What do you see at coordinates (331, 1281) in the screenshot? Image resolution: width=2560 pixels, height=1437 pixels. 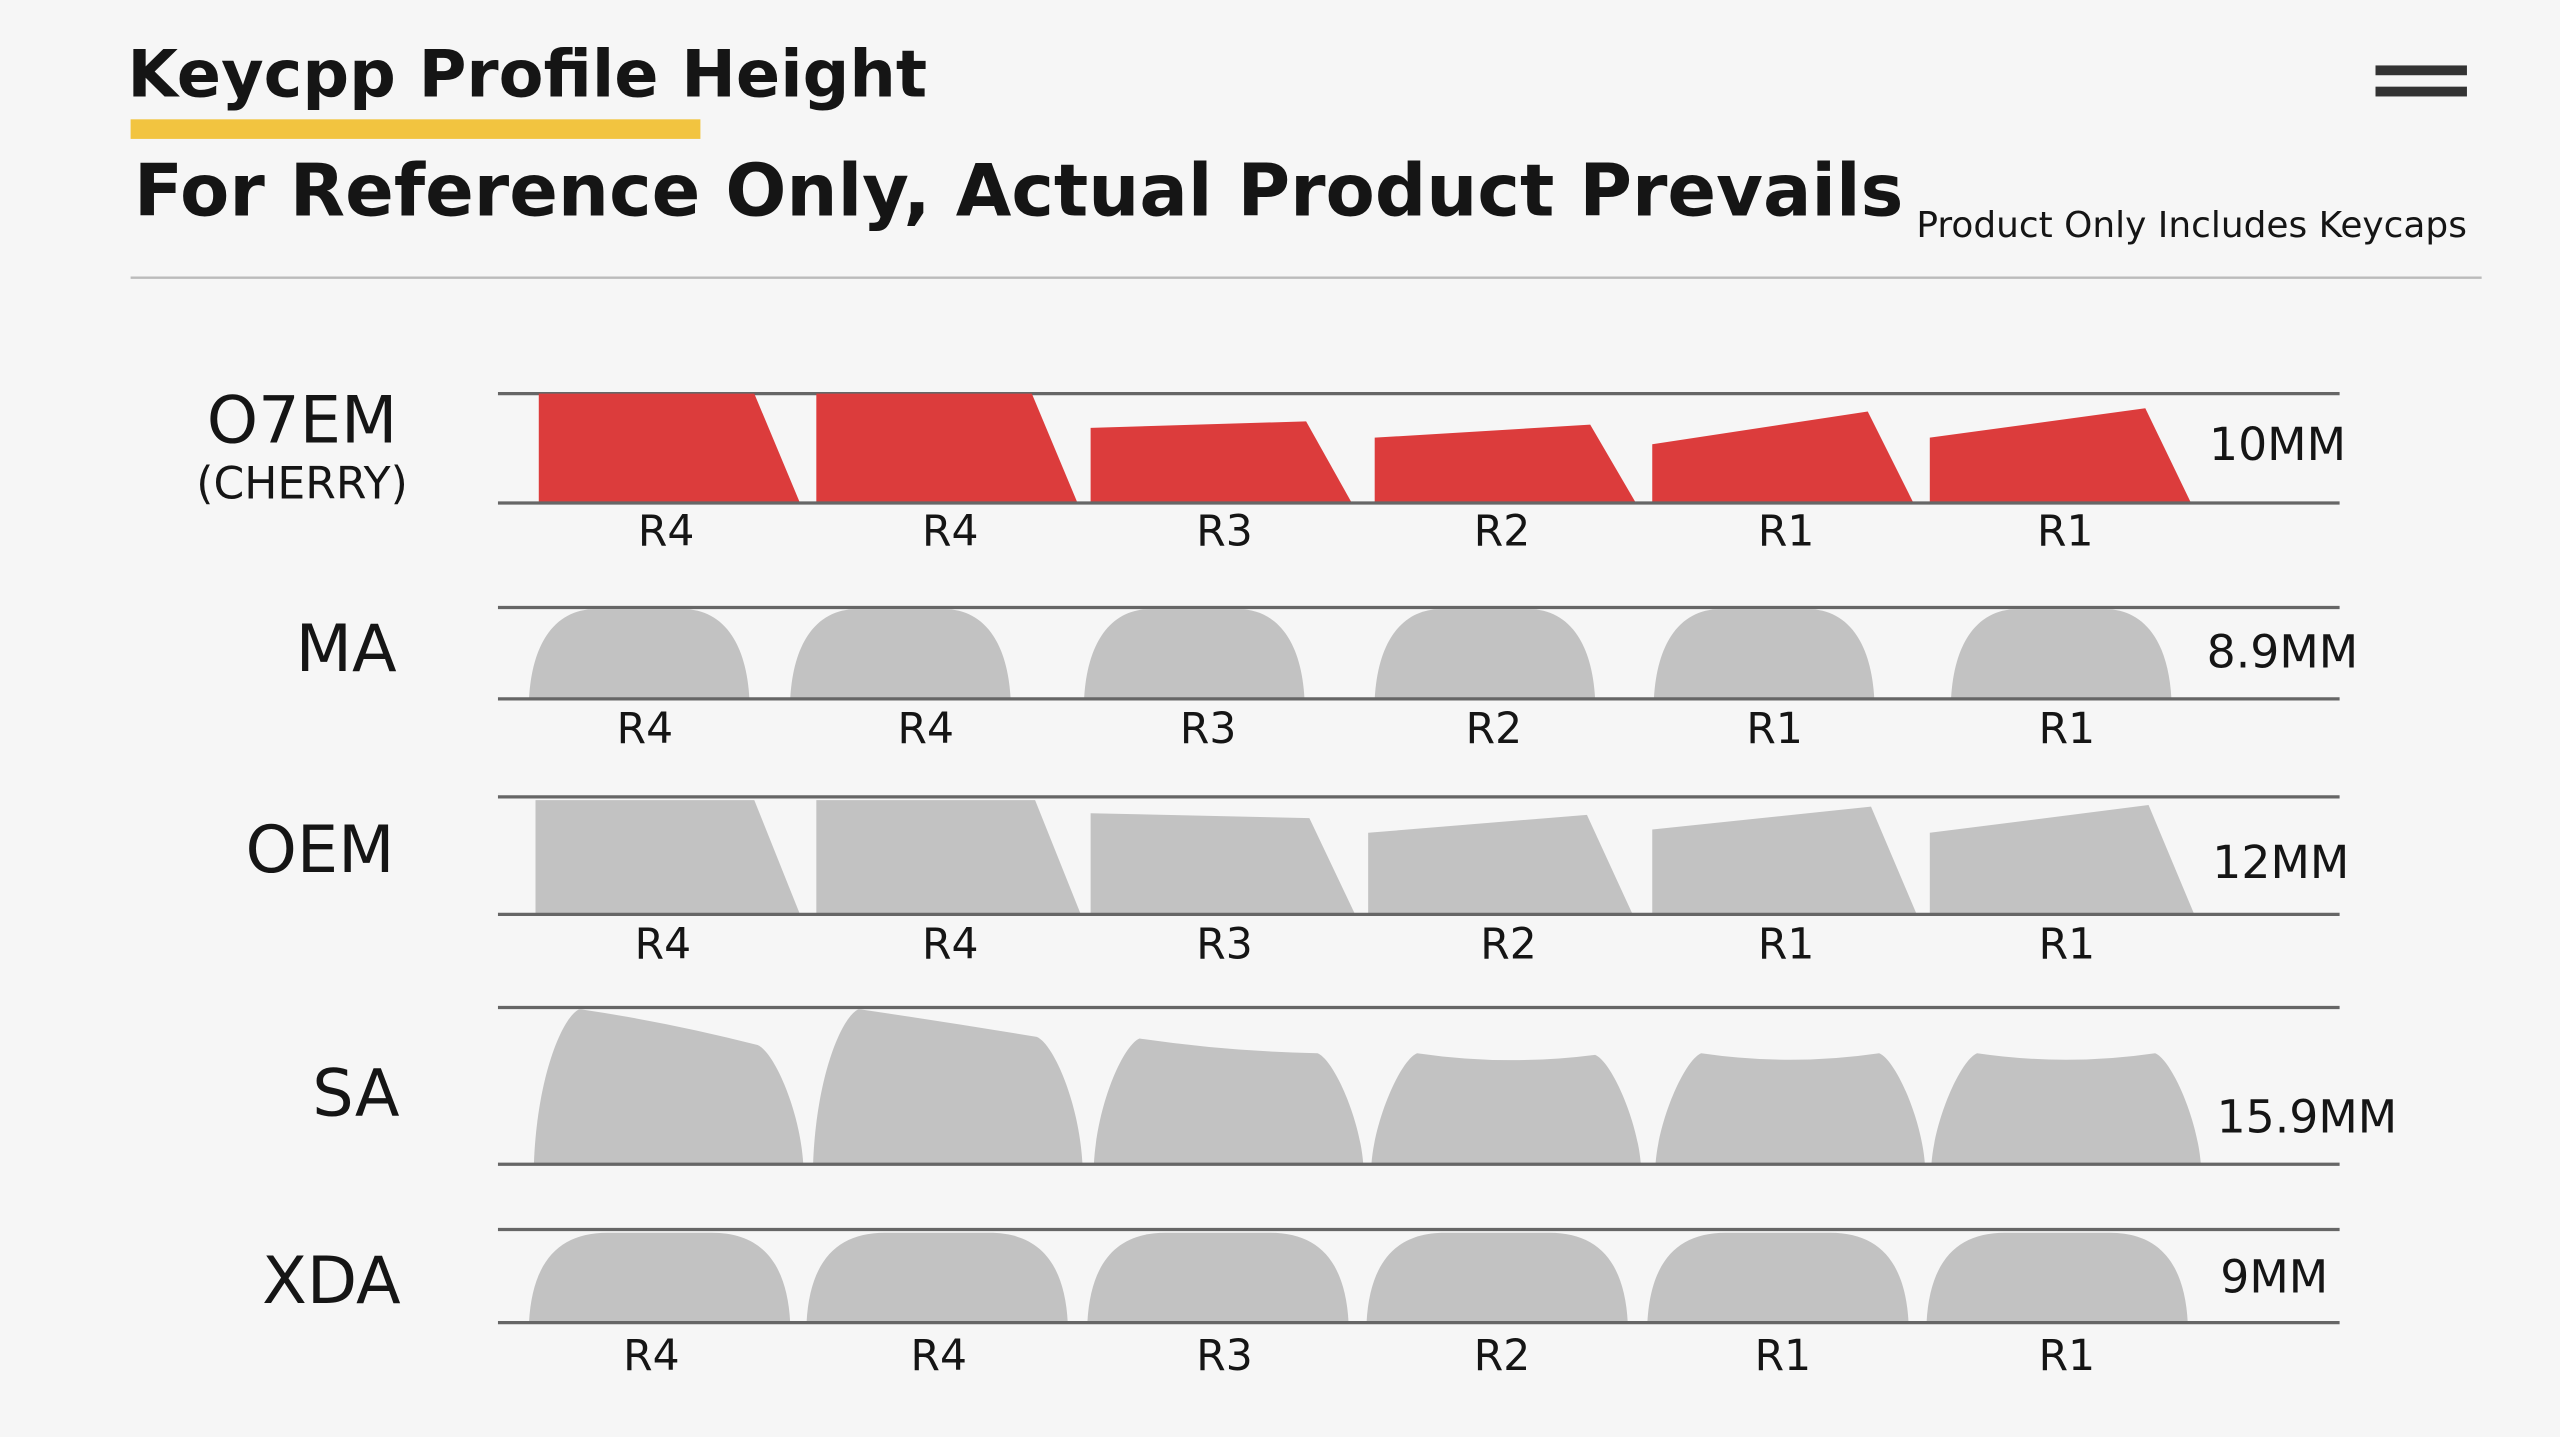 I see `profile-name: XDA` at bounding box center [331, 1281].